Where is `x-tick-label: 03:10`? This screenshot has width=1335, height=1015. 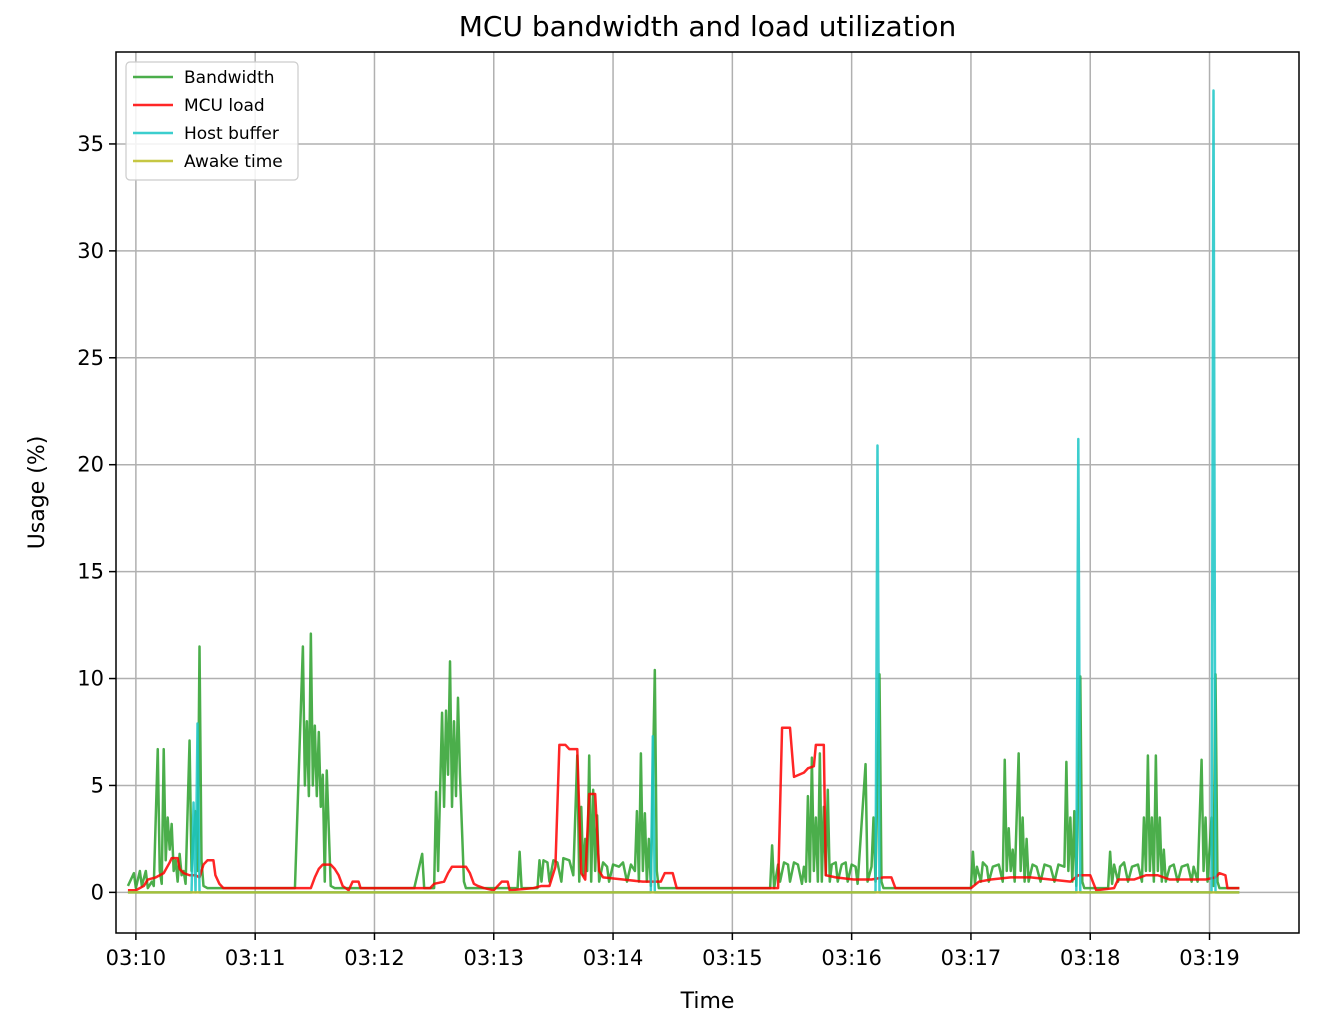
x-tick-label: 03:10 is located at coordinates (136, 958).